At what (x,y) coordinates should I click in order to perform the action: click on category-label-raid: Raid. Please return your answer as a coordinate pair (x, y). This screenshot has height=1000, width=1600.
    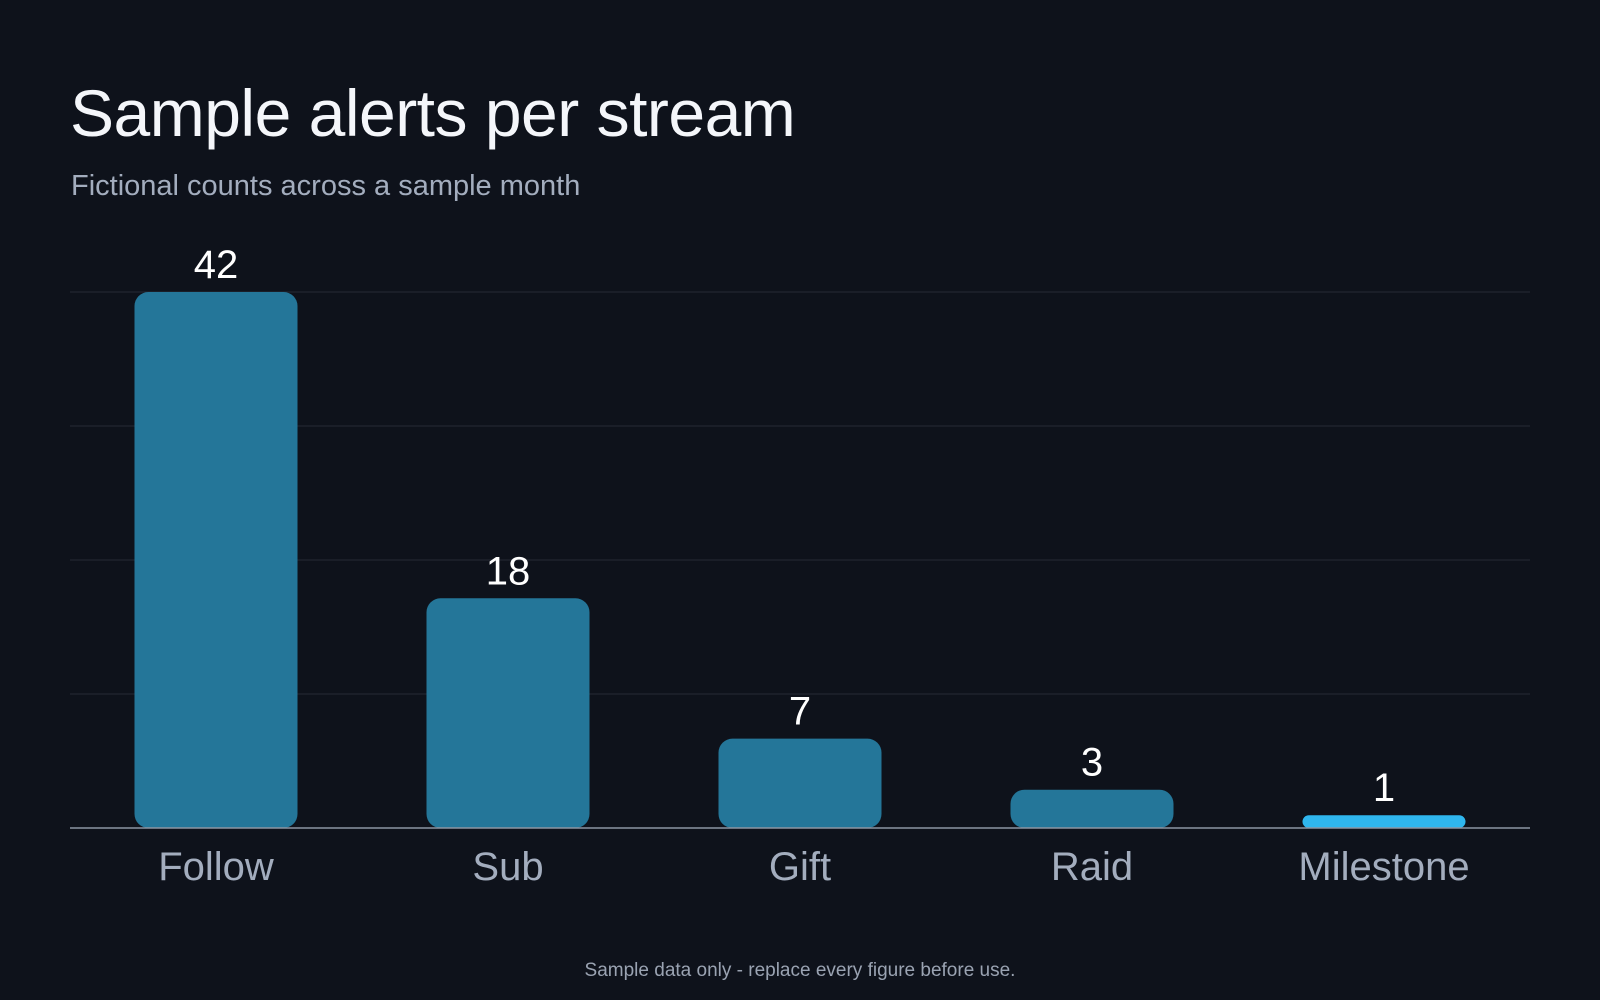
    Looking at the image, I should click on (1092, 867).